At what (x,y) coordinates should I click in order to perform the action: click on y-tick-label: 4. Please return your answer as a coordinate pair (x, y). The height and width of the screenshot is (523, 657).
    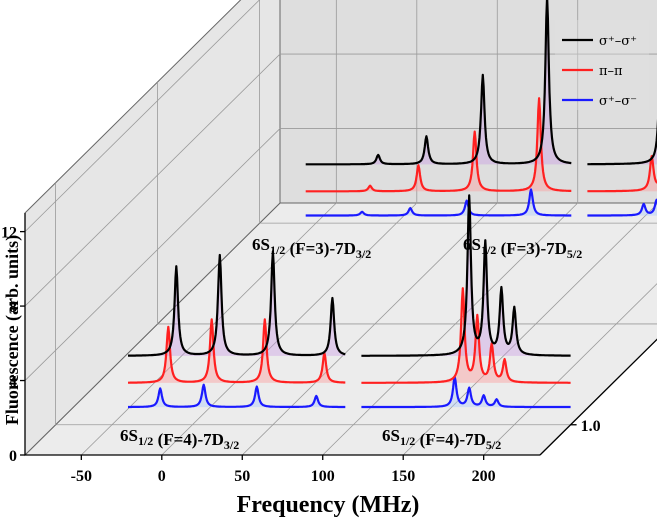
    Looking at the image, I should click on (13, 382).